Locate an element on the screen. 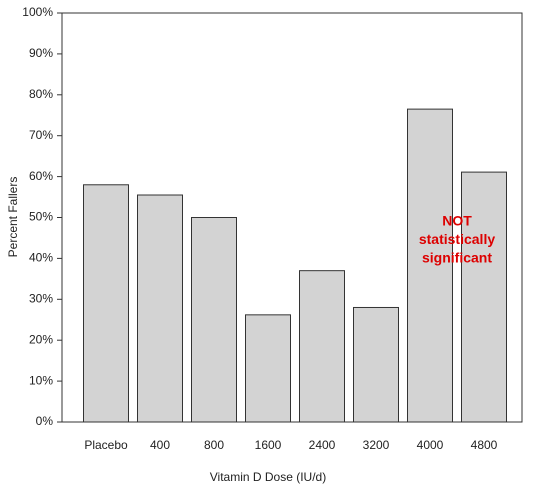 This screenshot has height=496, width=539. annotation: statistically is located at coordinates (457, 239).